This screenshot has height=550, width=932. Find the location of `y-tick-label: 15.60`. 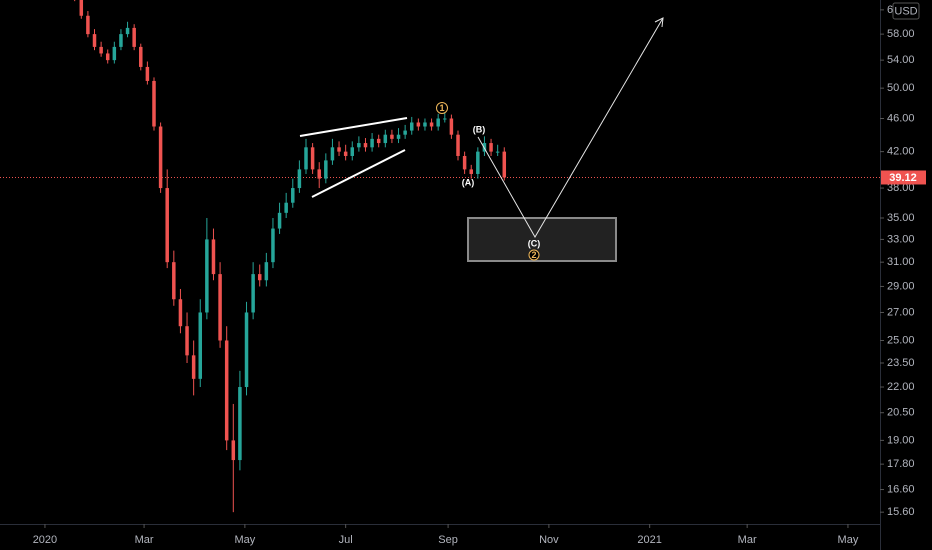

y-tick-label: 15.60 is located at coordinates (901, 512).